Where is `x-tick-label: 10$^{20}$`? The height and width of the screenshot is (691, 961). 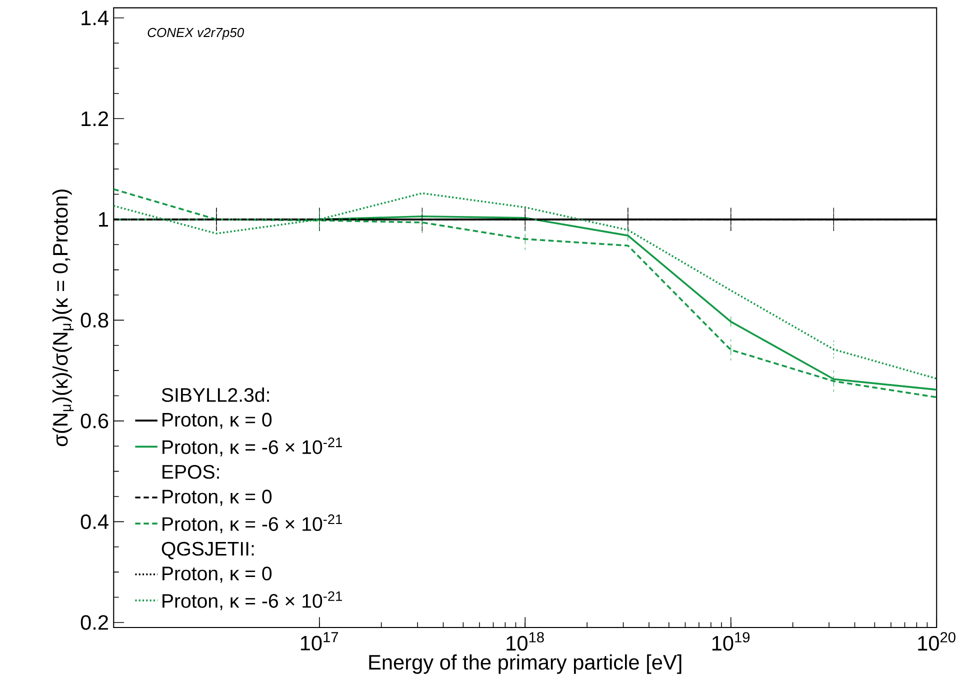
x-tick-label: 10$^{20}$ is located at coordinates (937, 641).